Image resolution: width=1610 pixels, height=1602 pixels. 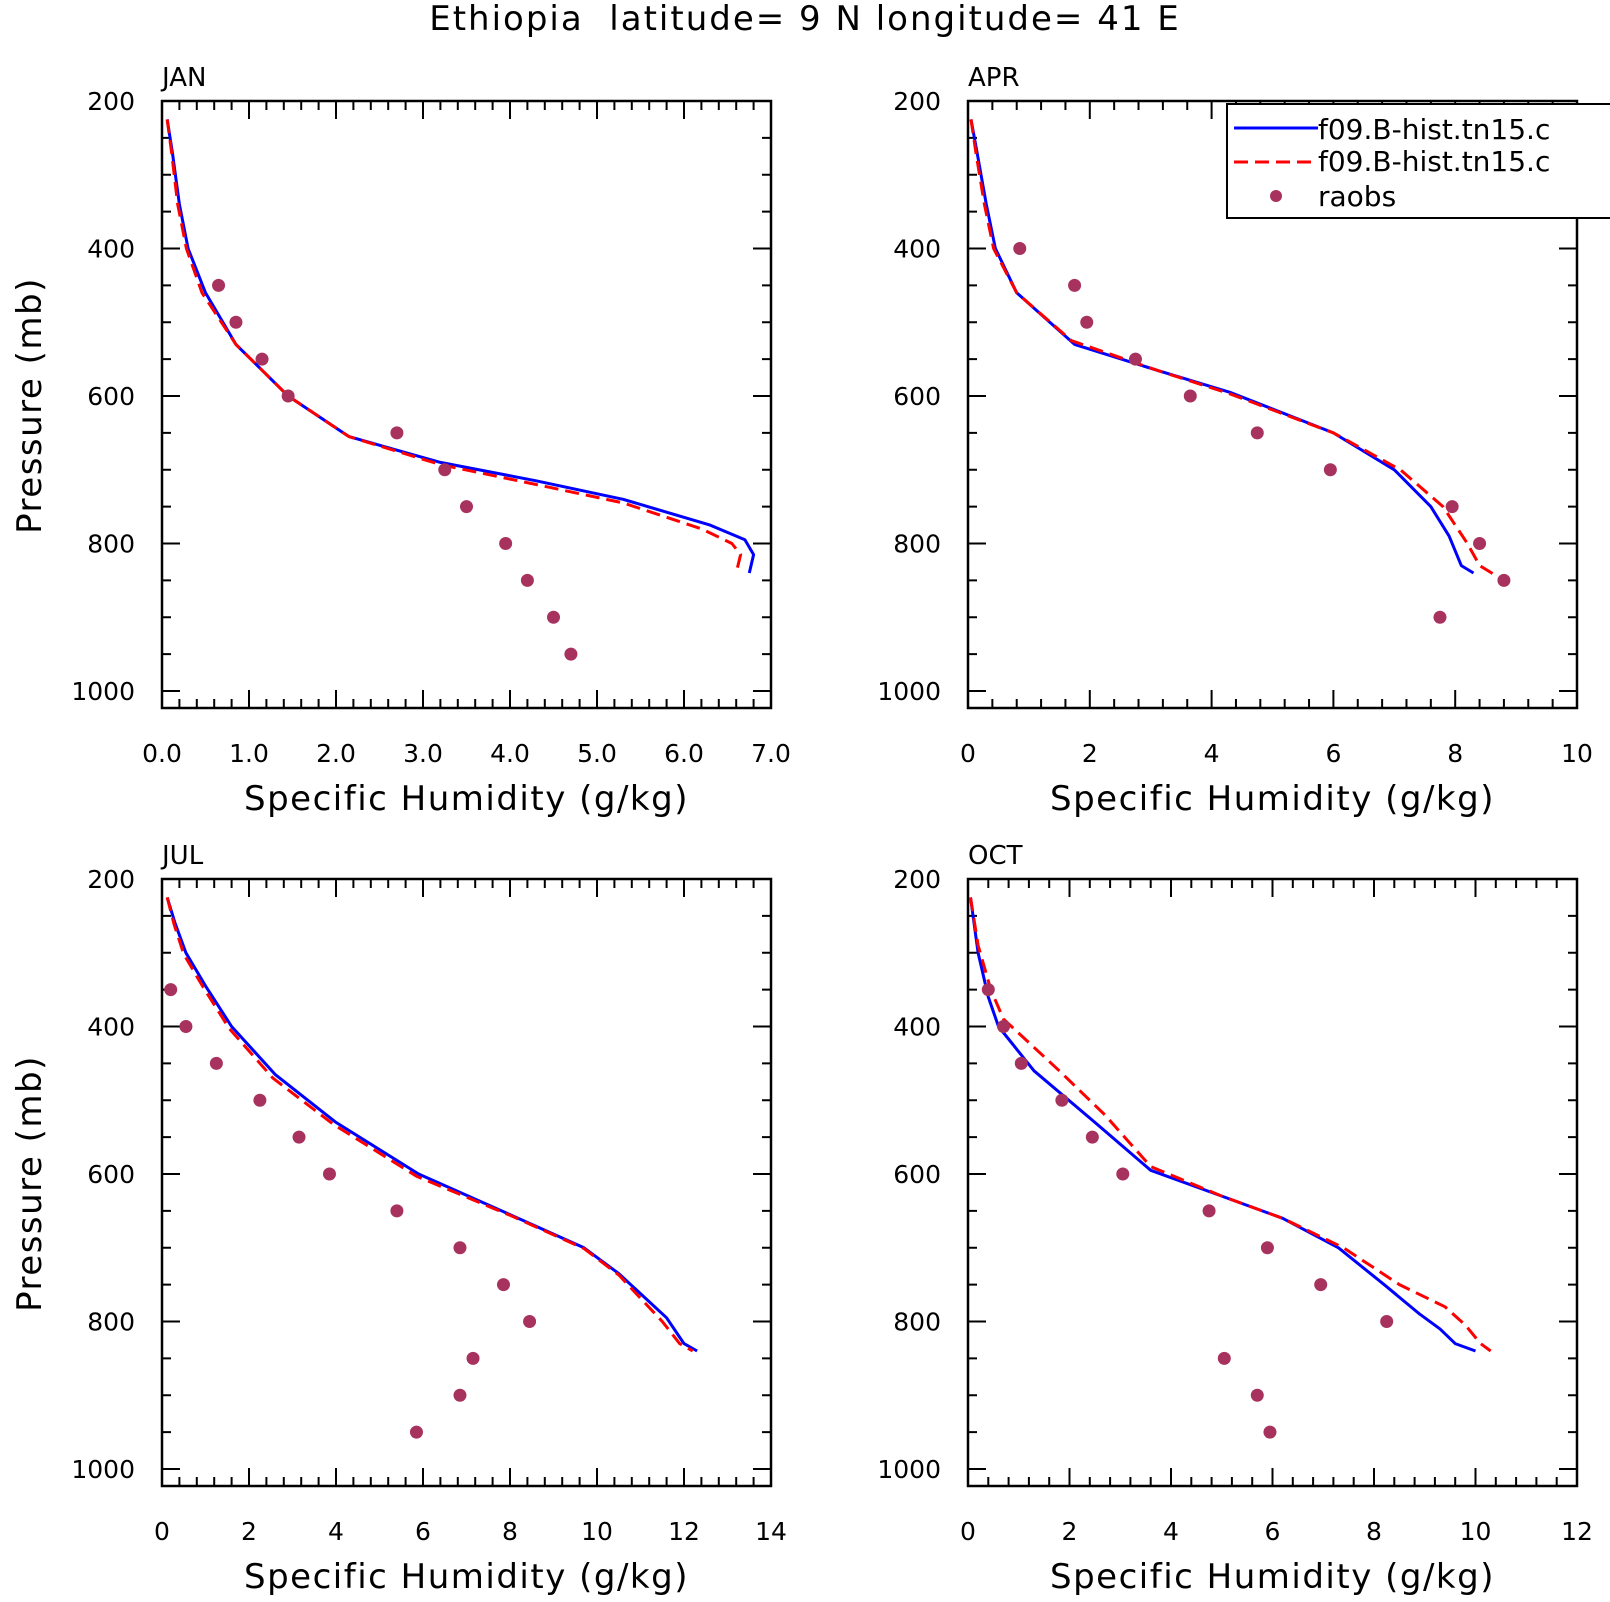 I want to click on x-tick-label-jul: 10, so click(x=597, y=1531).